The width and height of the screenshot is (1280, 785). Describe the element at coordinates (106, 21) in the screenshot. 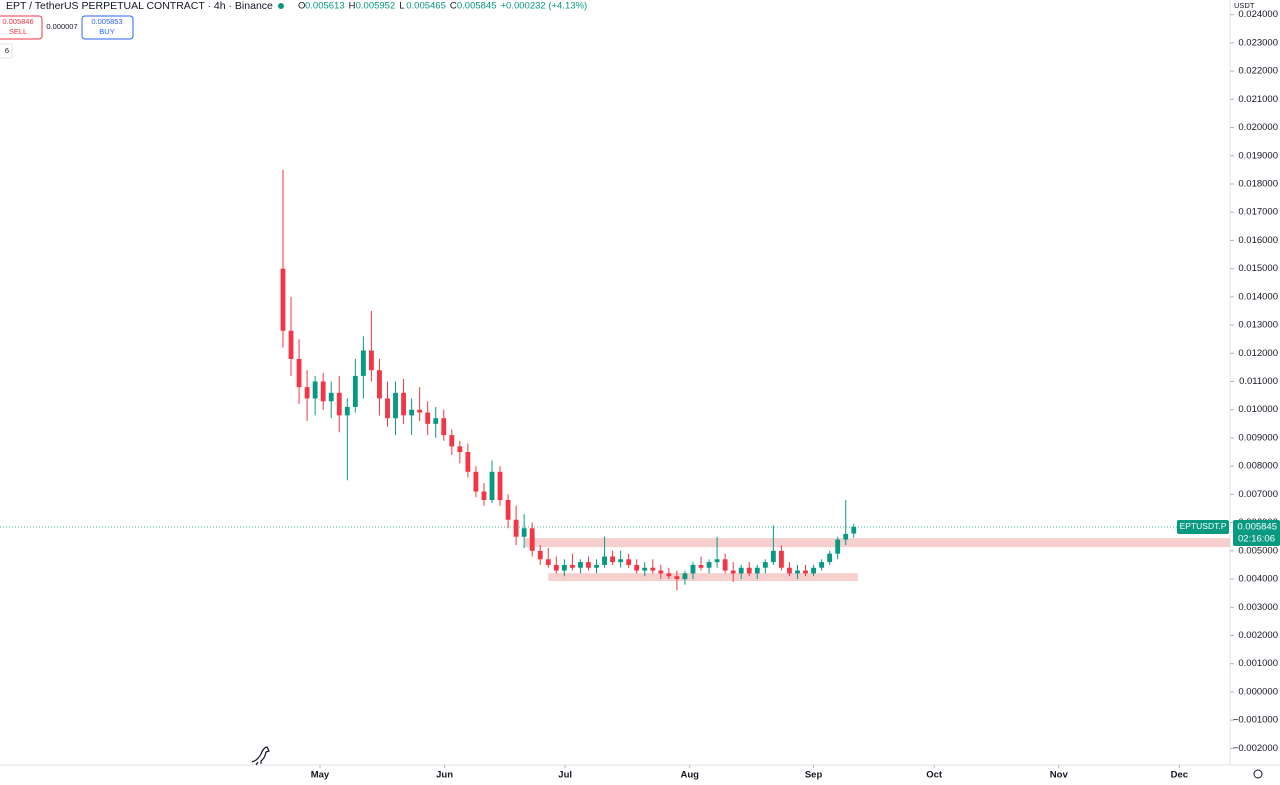

I see `buy-price: 0.005853` at that location.